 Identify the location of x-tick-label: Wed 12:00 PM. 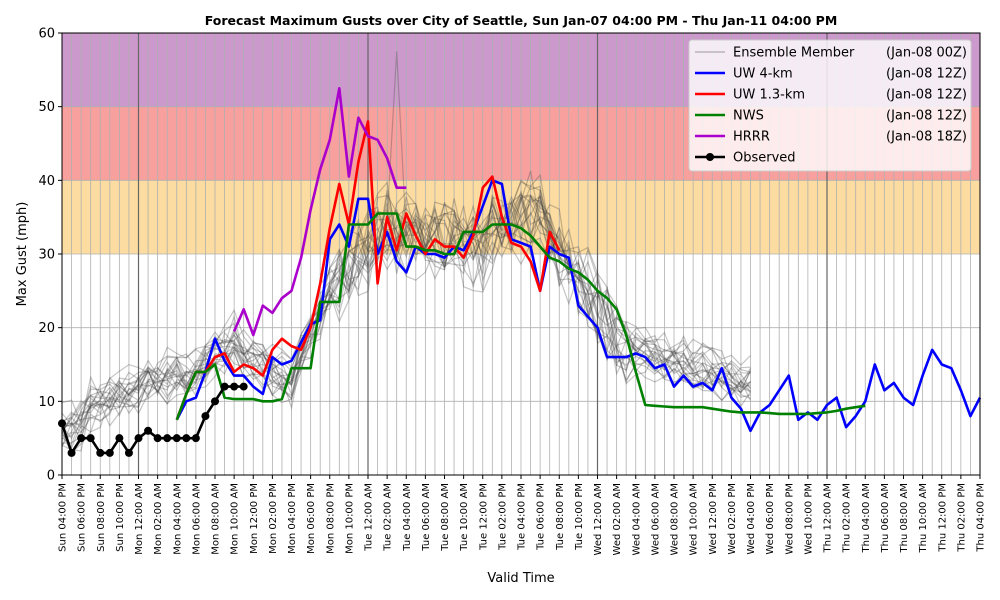
(713, 519).